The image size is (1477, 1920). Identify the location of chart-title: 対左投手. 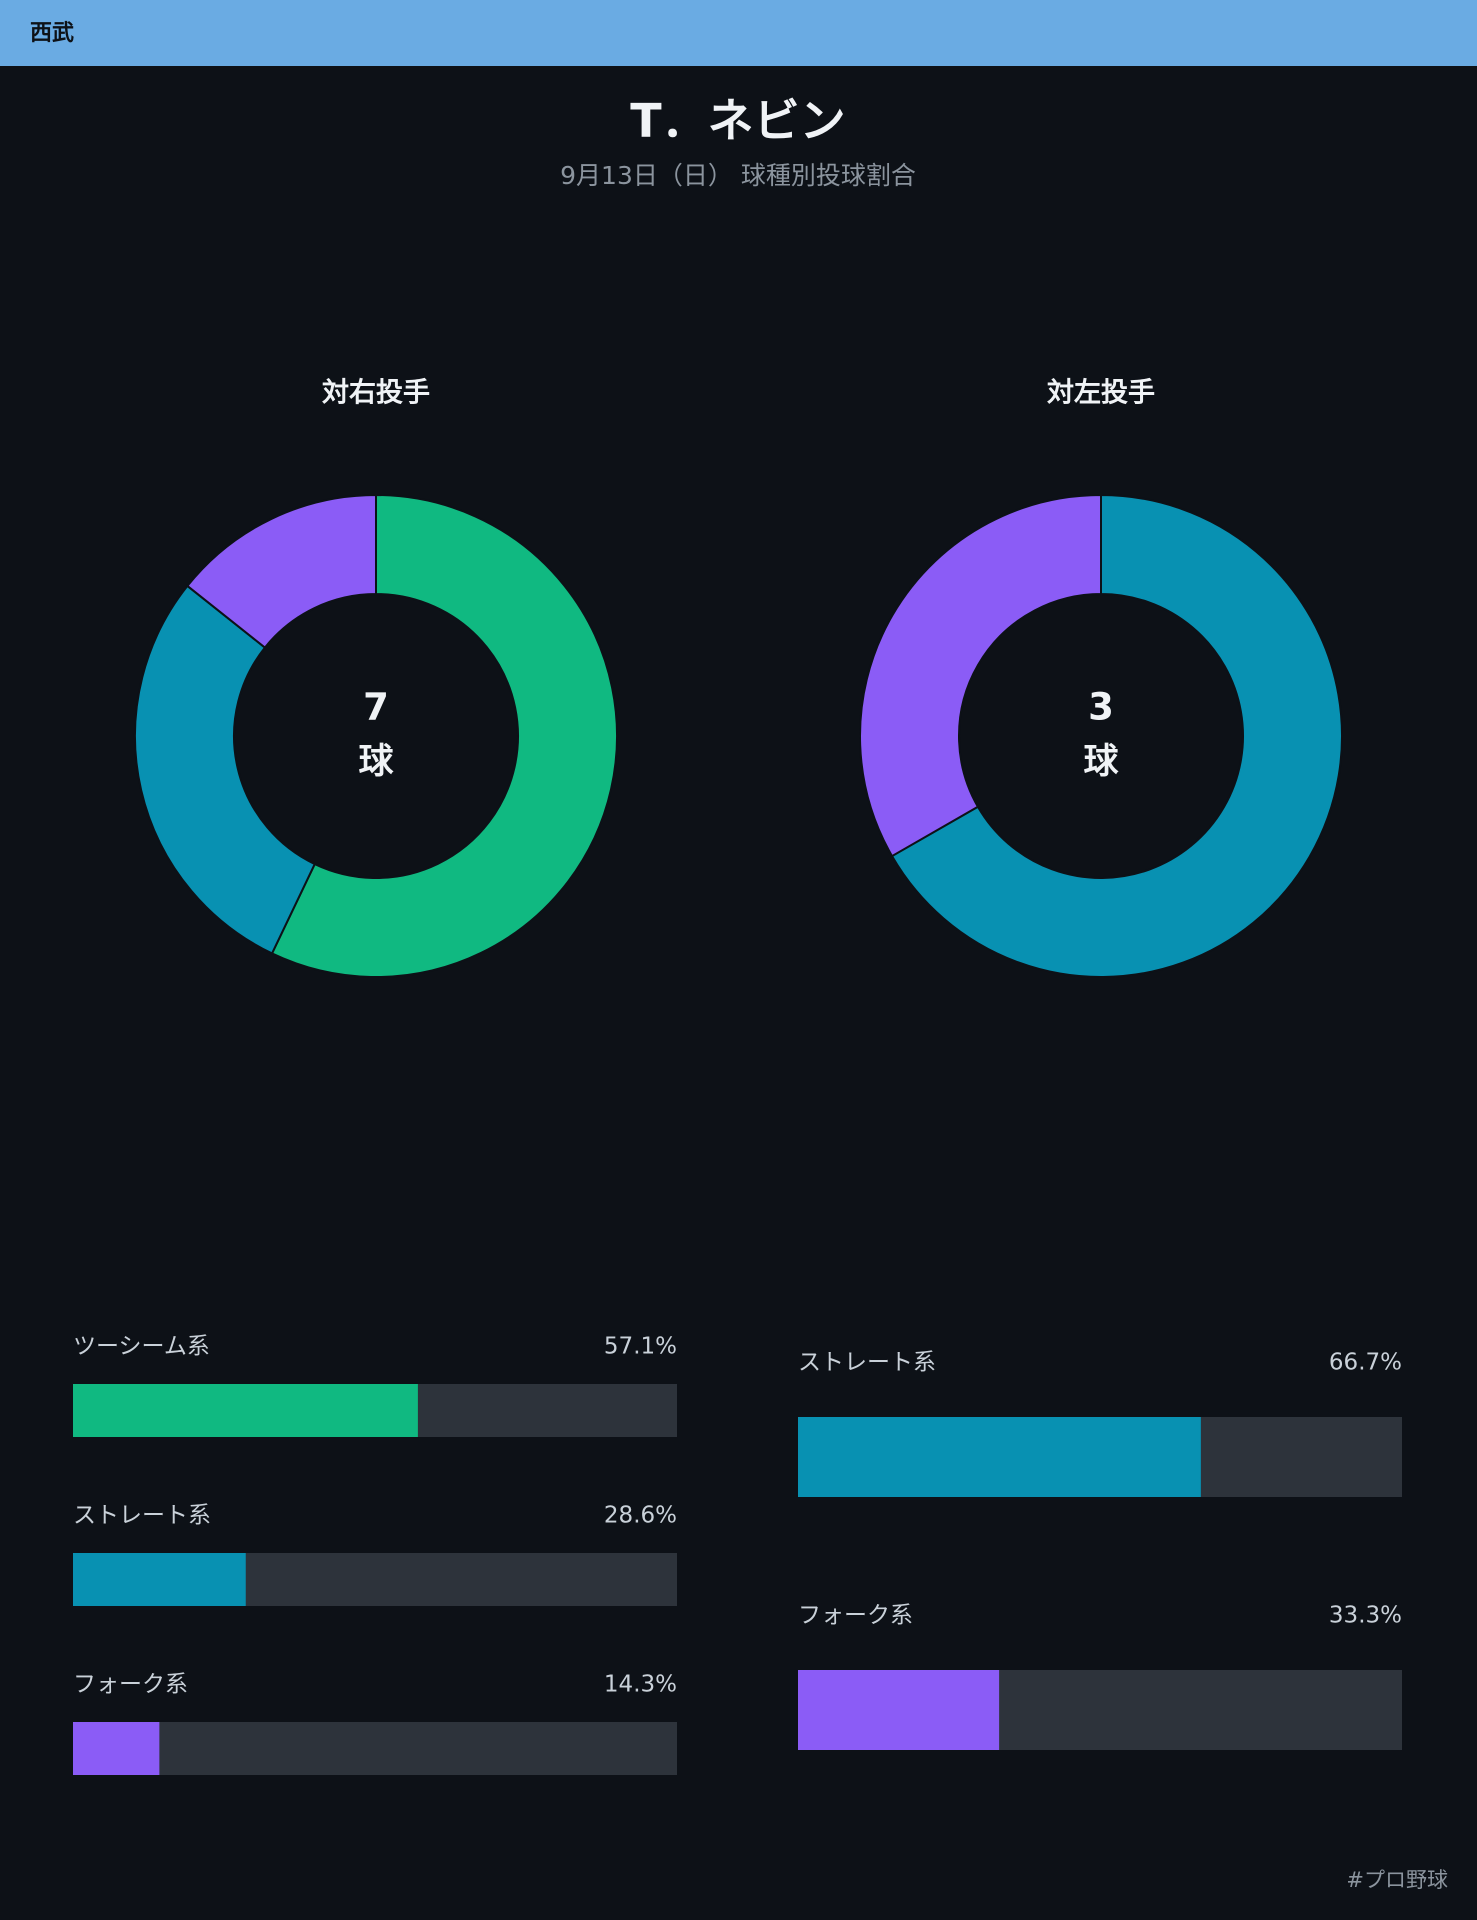
(1101, 393).